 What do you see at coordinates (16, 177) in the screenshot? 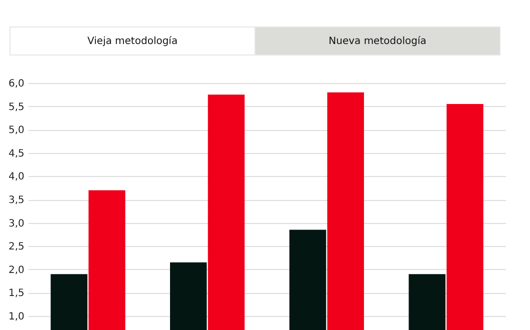
I see `y-tick-label: 4,0` at bounding box center [16, 177].